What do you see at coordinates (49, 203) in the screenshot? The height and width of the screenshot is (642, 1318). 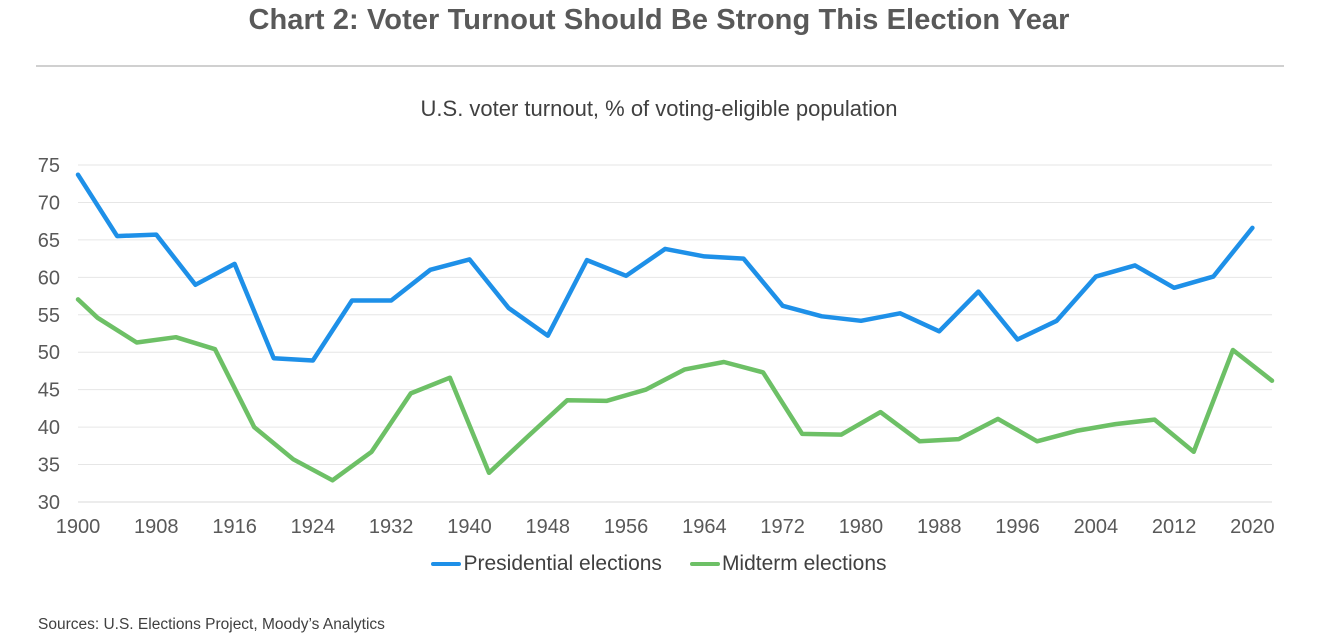 I see `y-tick-label: 70` at bounding box center [49, 203].